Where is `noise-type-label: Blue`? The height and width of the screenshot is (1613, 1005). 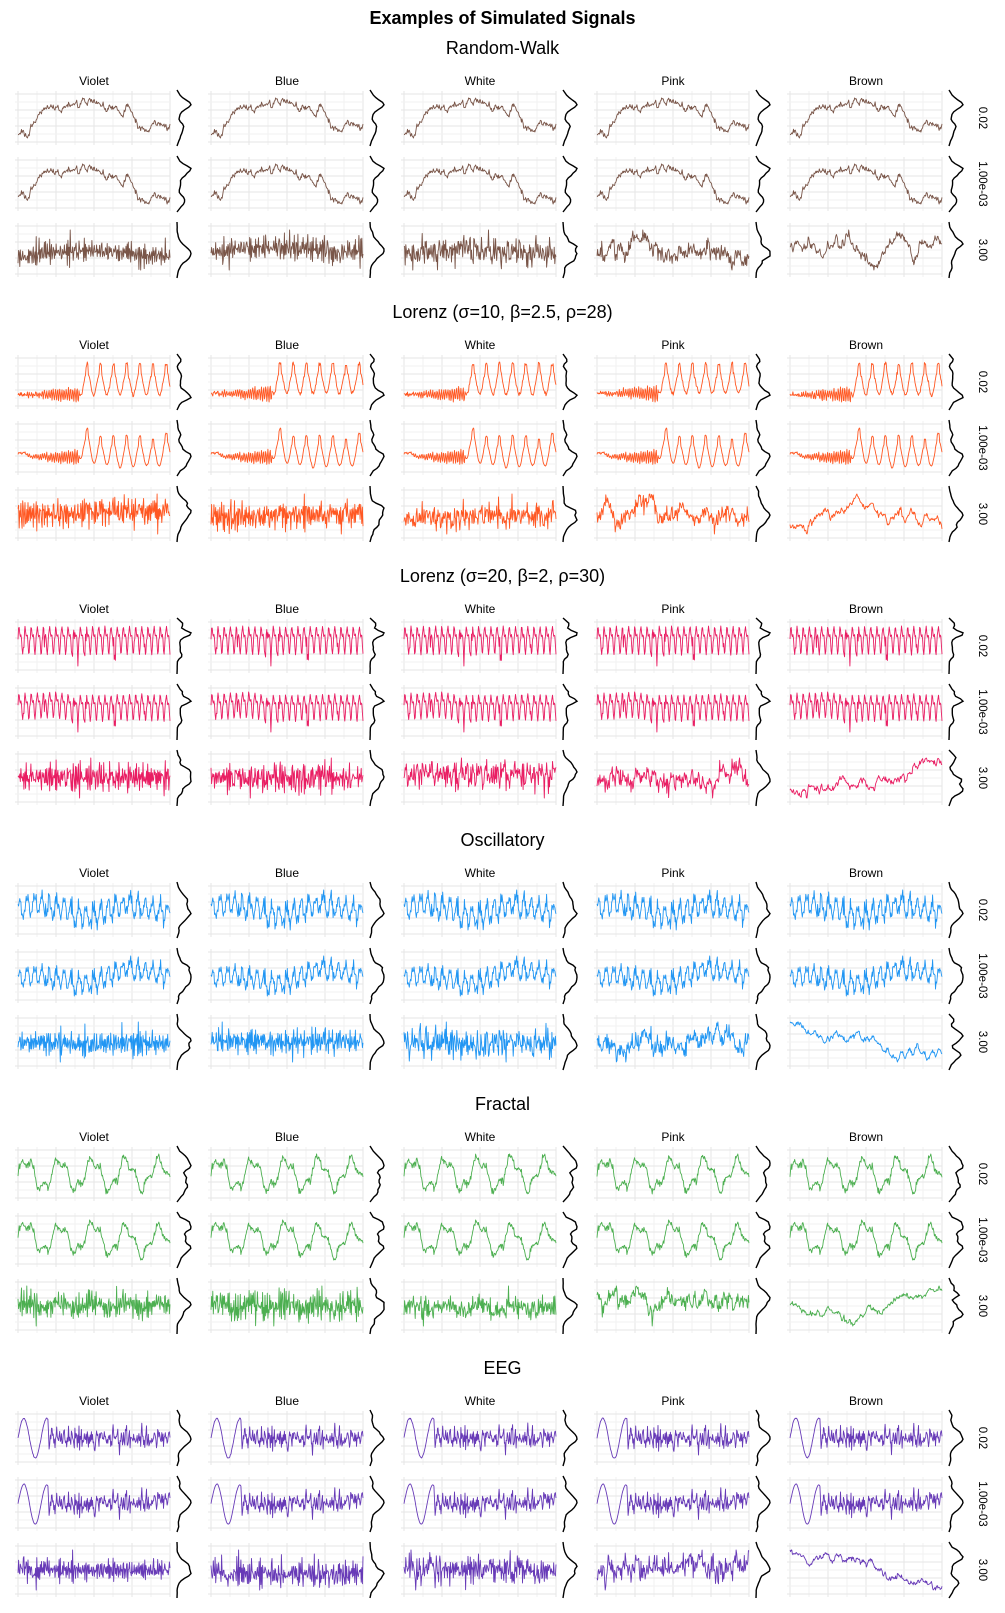
noise-type-label: Blue is located at coordinates (287, 345).